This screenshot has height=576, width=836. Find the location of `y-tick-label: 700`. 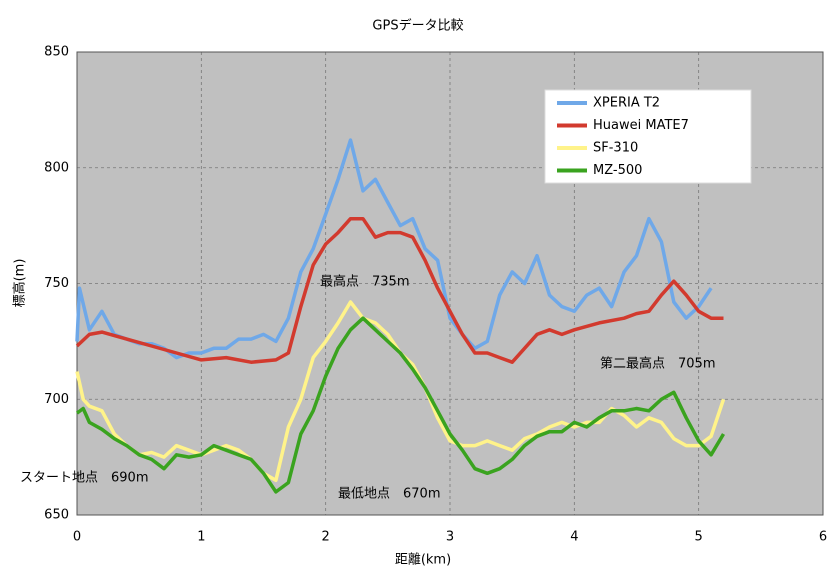

y-tick-label: 700 is located at coordinates (56, 399).